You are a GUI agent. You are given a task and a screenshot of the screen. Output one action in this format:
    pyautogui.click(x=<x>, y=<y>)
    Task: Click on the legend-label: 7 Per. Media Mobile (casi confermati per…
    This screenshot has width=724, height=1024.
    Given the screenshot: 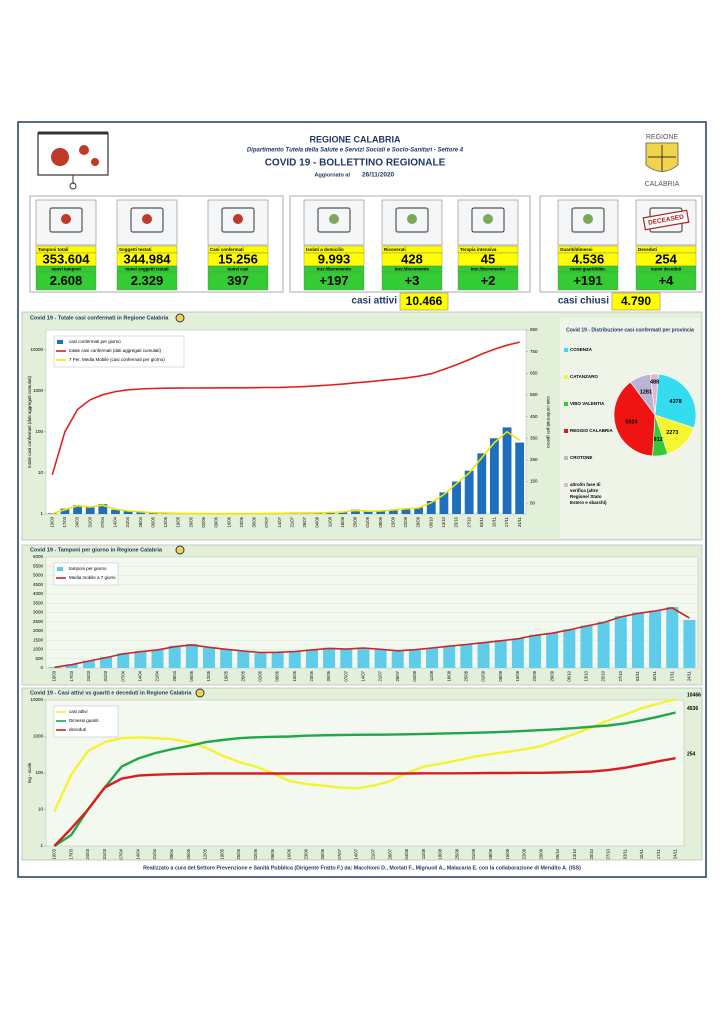 What is the action you would take?
    pyautogui.click(x=117, y=359)
    